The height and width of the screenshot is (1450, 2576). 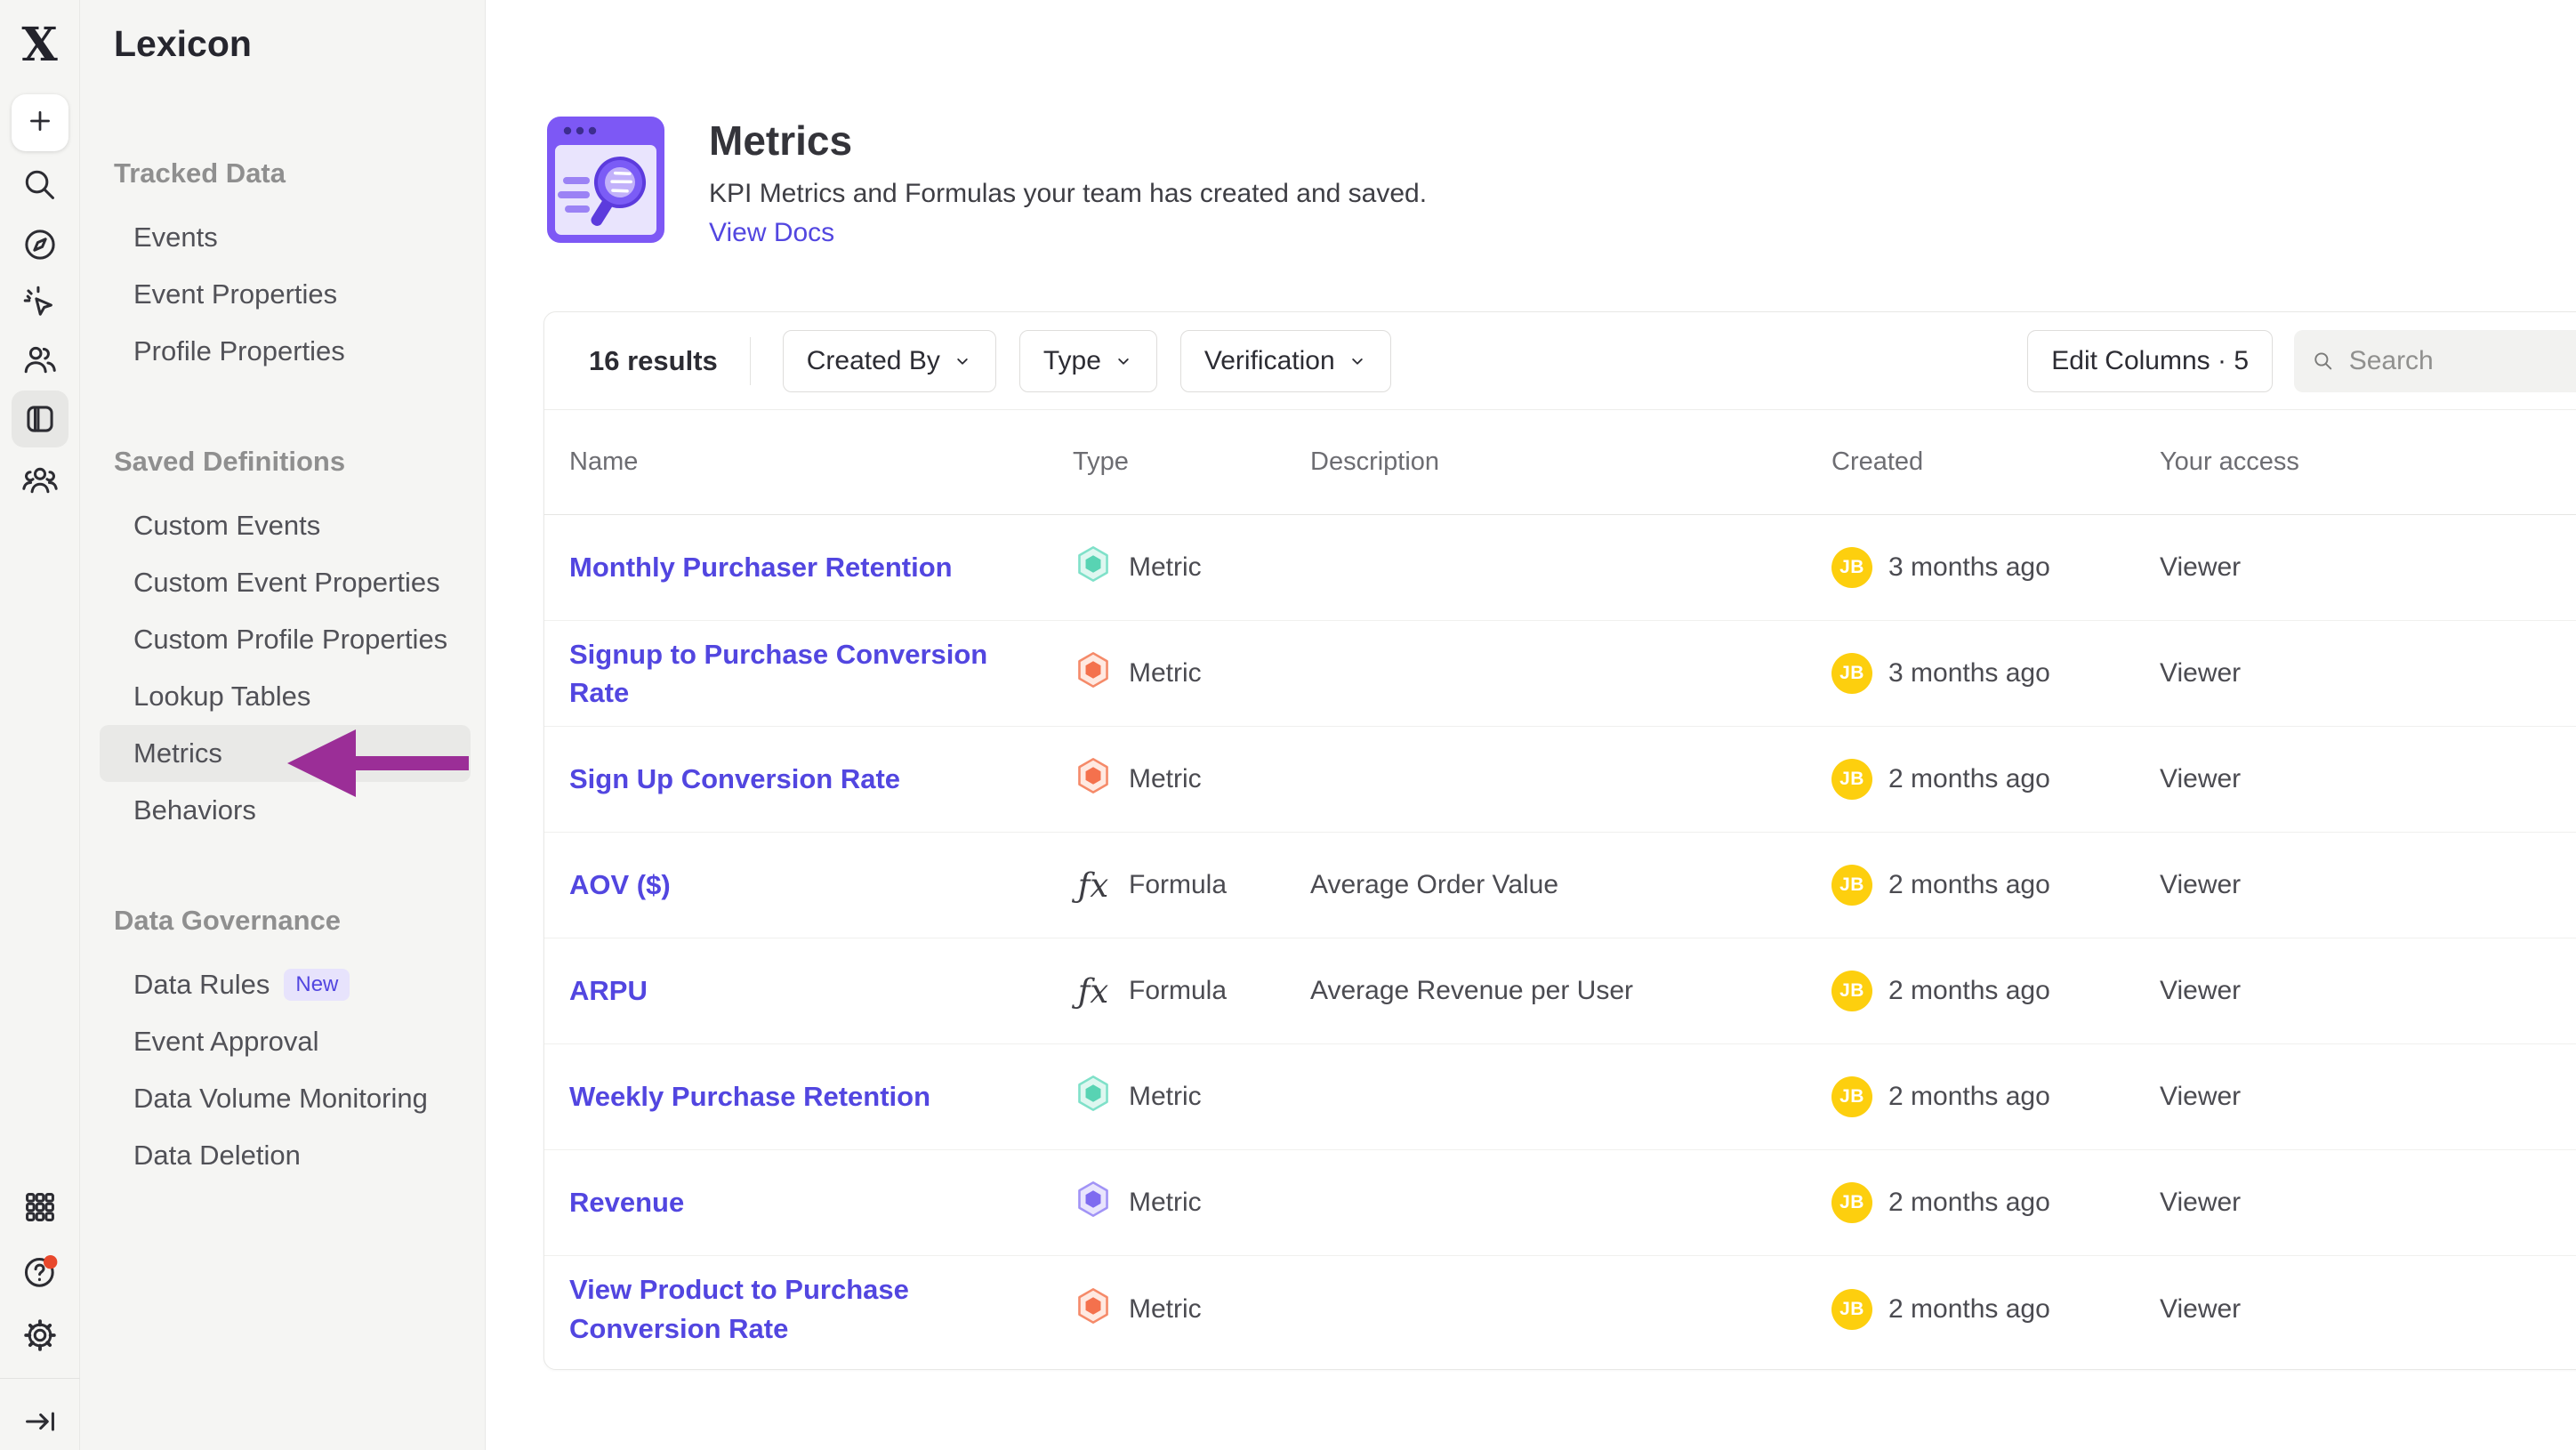 What do you see at coordinates (889, 360) in the screenshot?
I see `filter-button-created-by: Created By` at bounding box center [889, 360].